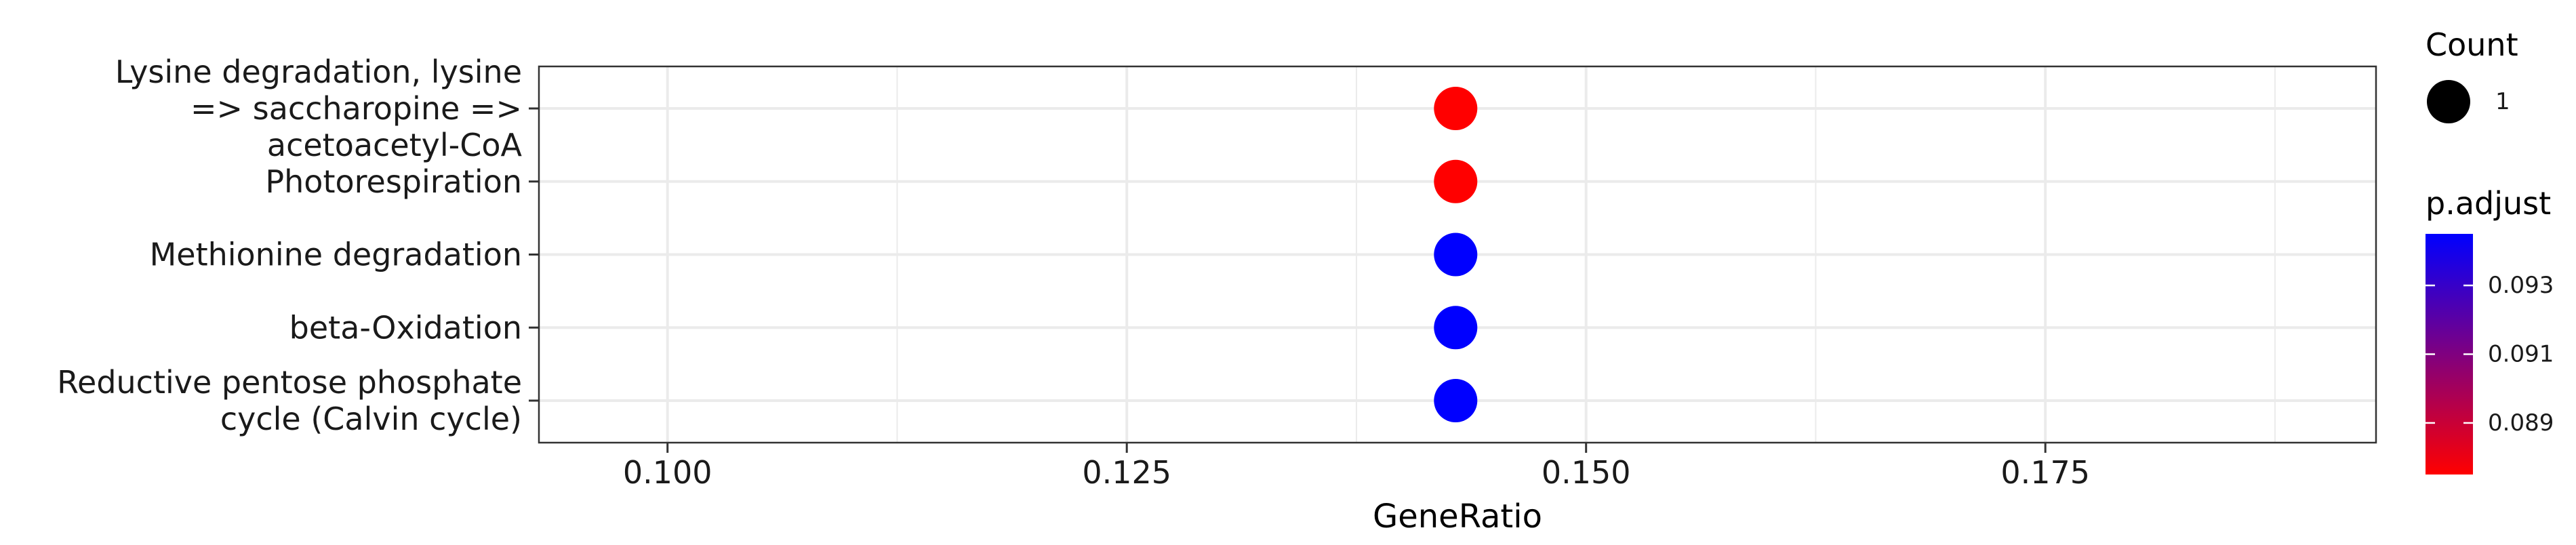  What do you see at coordinates (318, 72) in the screenshot?
I see `y-tick-label: Lysine degradation, lysine` at bounding box center [318, 72].